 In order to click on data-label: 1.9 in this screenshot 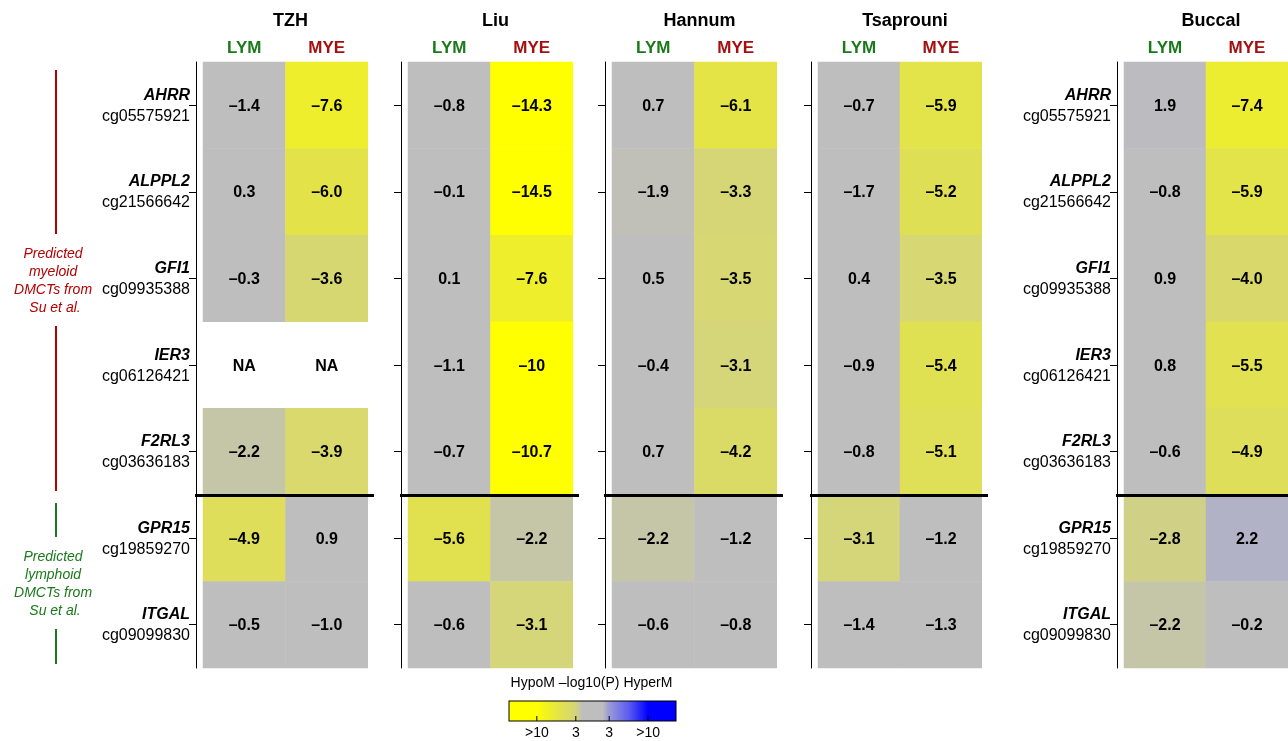, I will do `click(1165, 105)`.